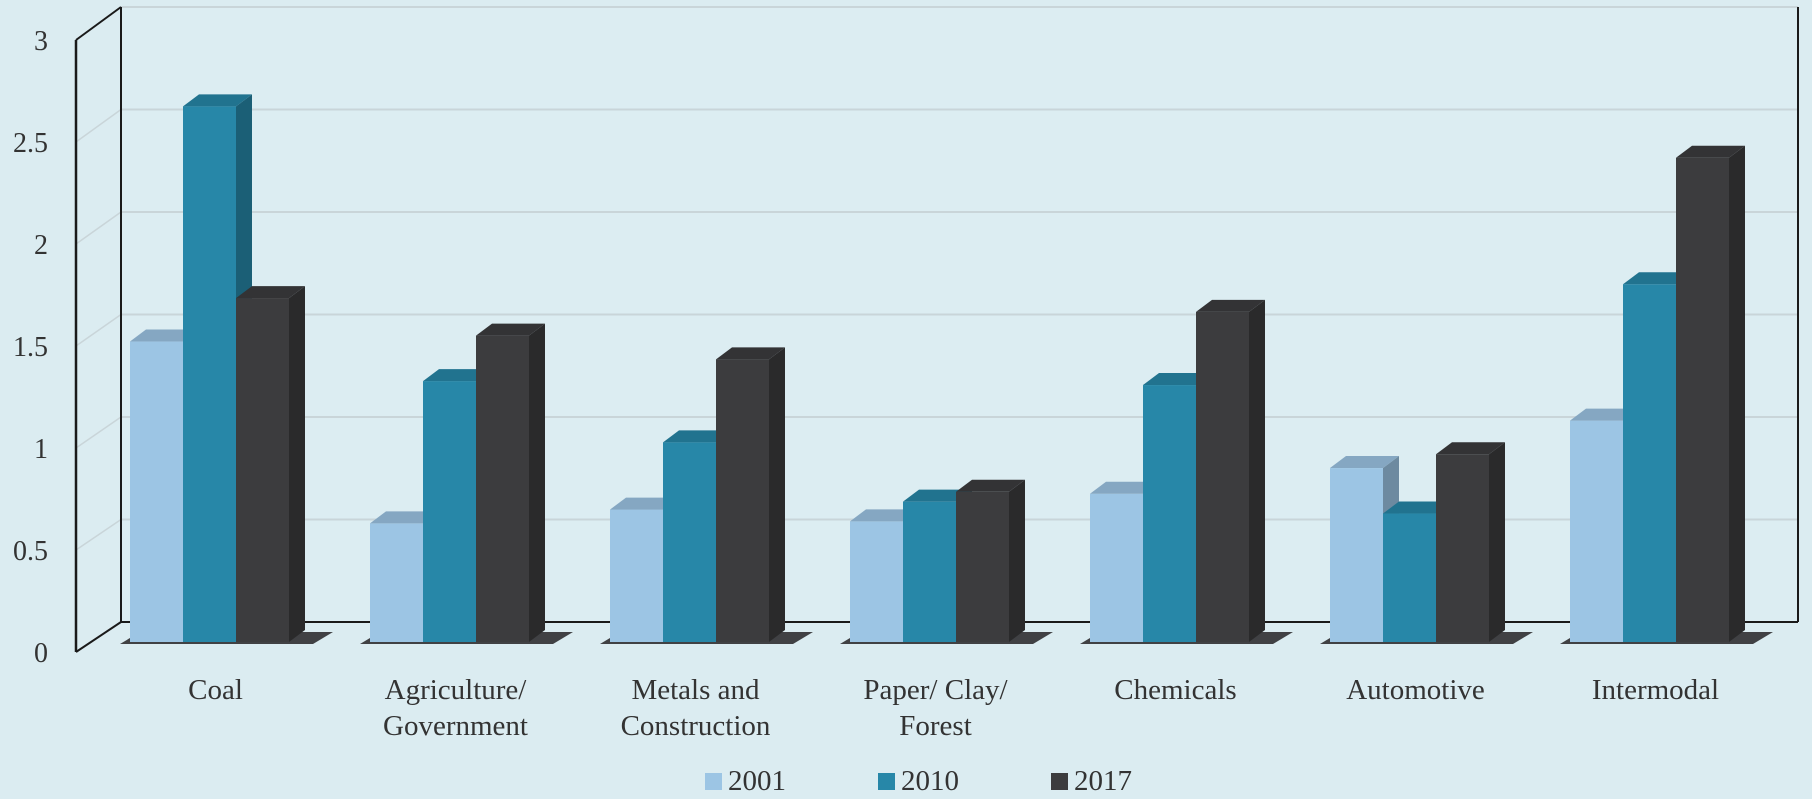 The height and width of the screenshot is (799, 1812). What do you see at coordinates (1175, 690) in the screenshot?
I see `category-label: Chemicals` at bounding box center [1175, 690].